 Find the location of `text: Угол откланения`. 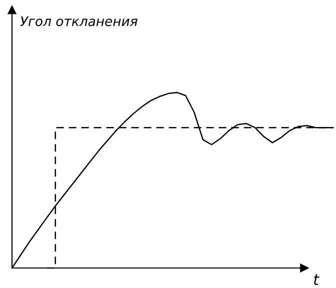

text: Угол откланения is located at coordinates (79, 21).